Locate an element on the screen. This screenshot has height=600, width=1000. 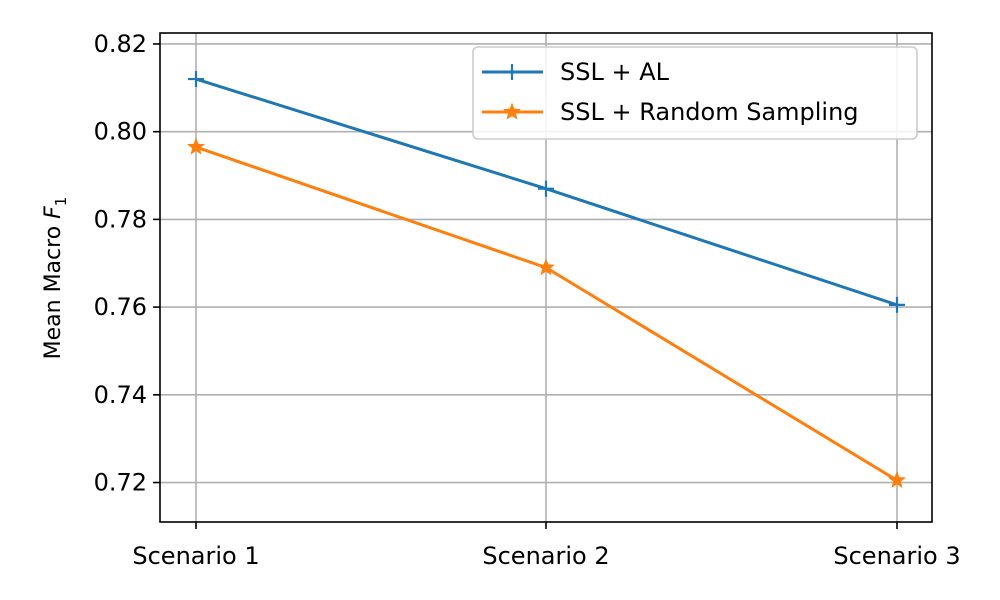
y-axis-label-variable: F is located at coordinates (53, 212).